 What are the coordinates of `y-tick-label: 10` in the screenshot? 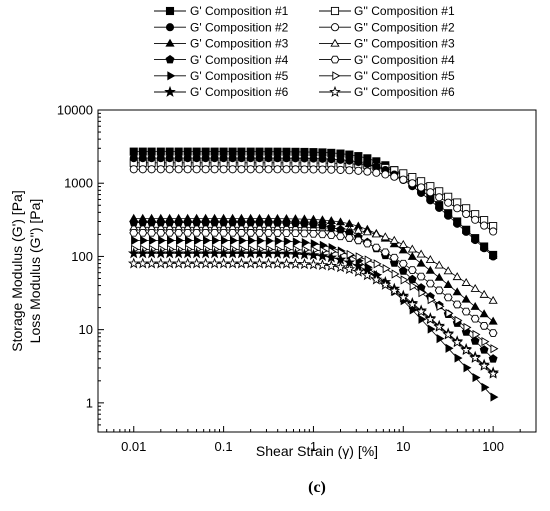 It's located at (86, 329).